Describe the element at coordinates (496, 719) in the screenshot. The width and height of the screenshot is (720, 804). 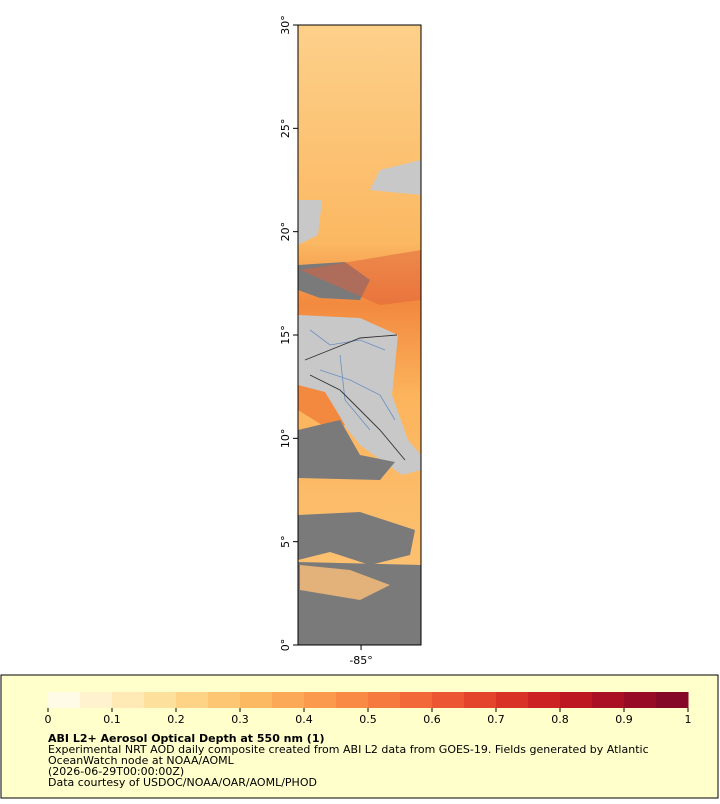
I see `colorbar-tick-label: 0.7` at that location.